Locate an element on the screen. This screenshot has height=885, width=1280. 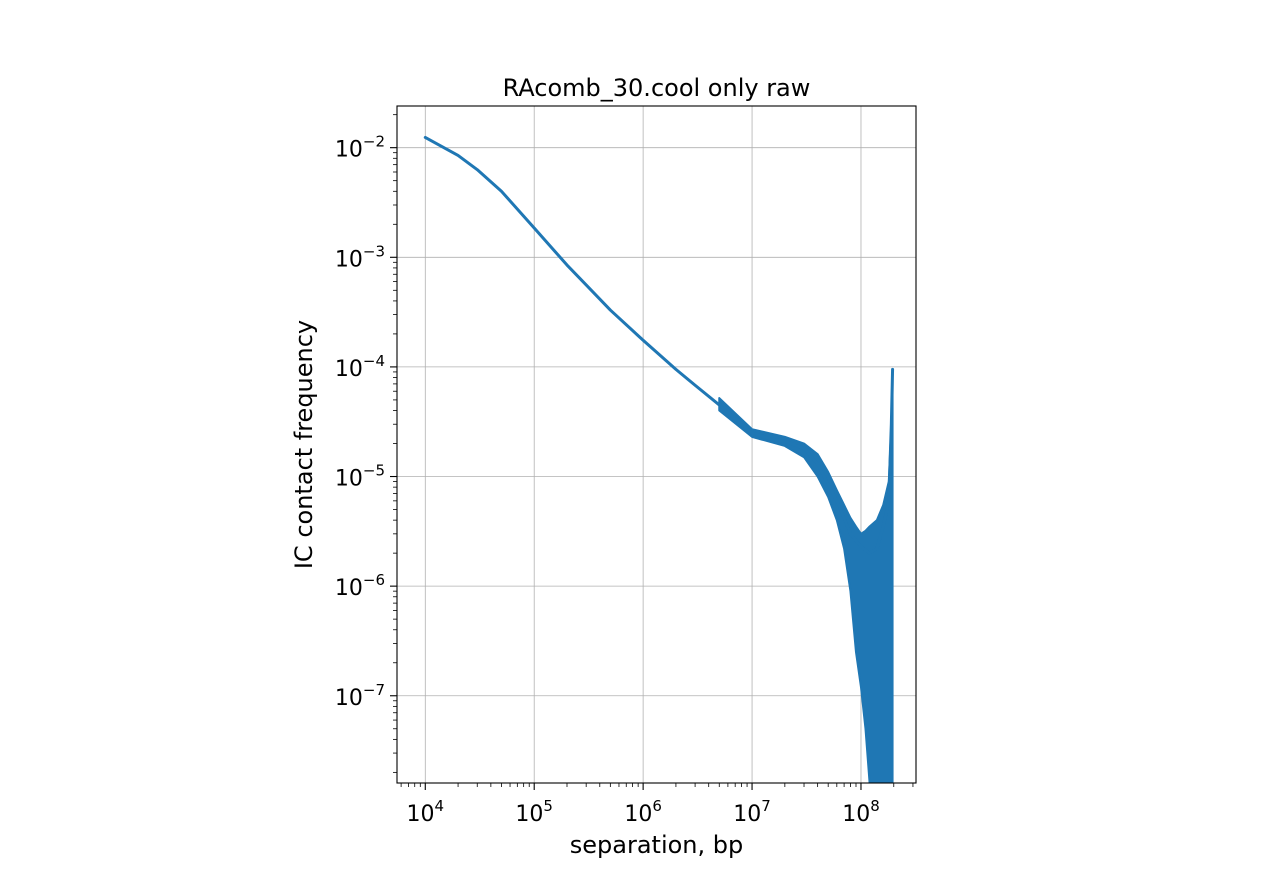
chart-title: RAcomb_30.cool only raw is located at coordinates (657, 88).